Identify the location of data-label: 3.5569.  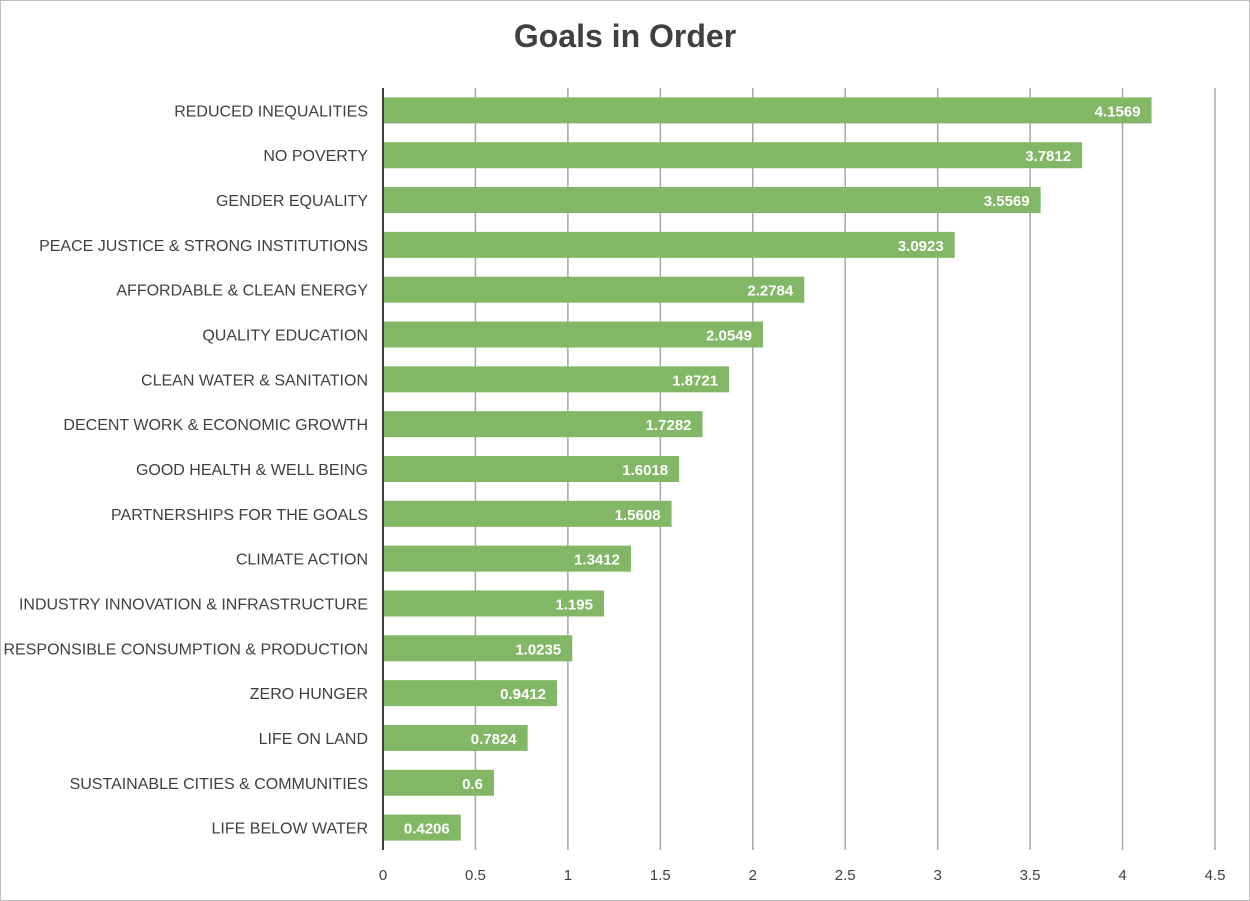
(1007, 201).